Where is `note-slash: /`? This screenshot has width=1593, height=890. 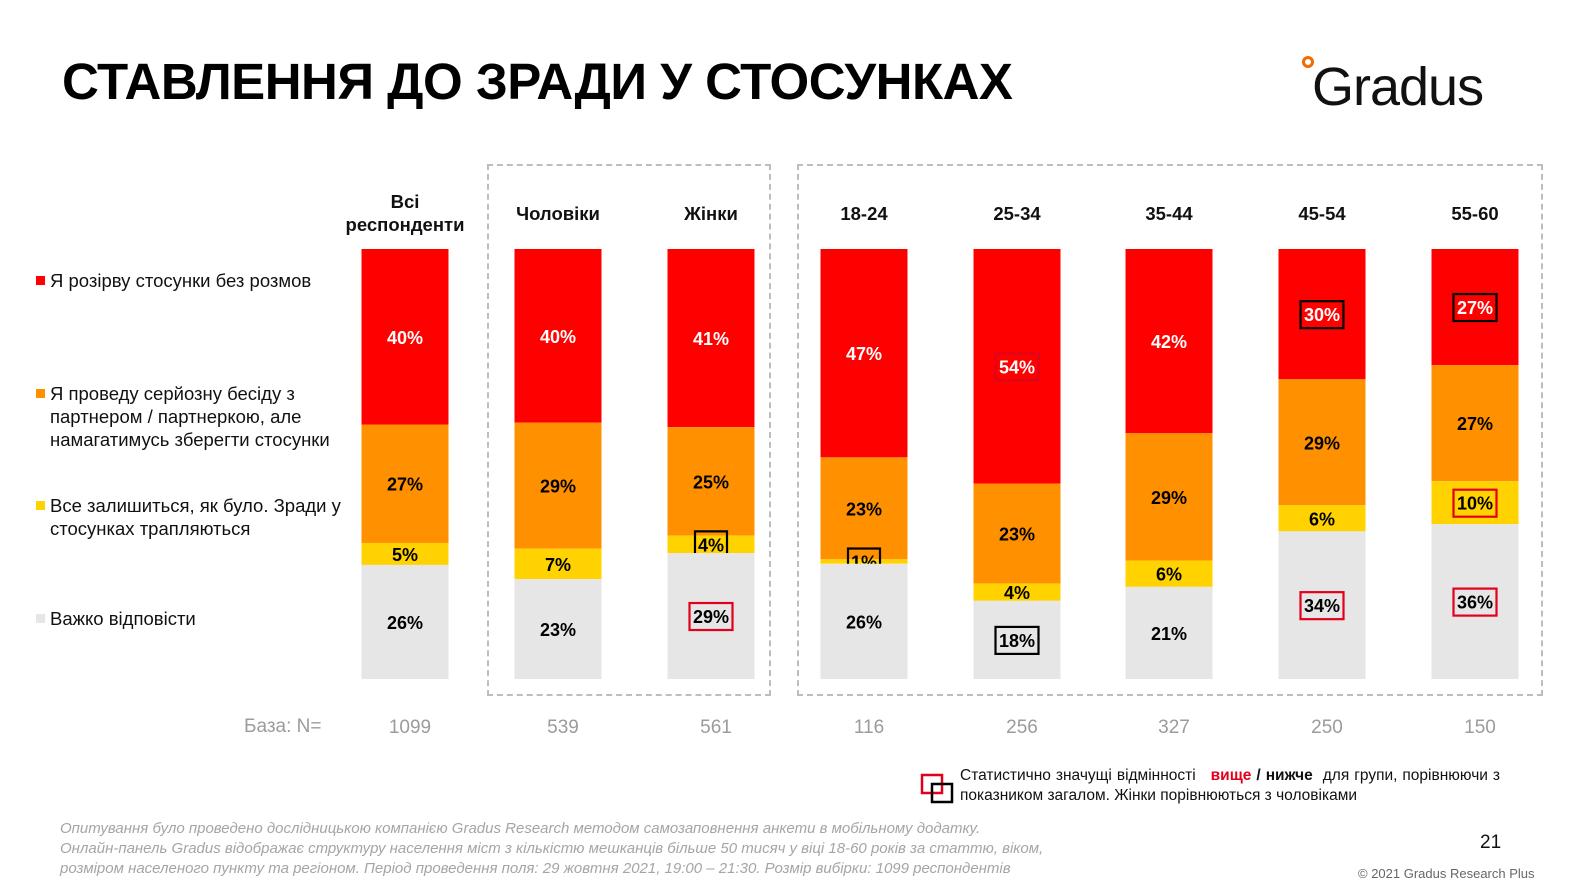 note-slash: / is located at coordinates (1261, 775).